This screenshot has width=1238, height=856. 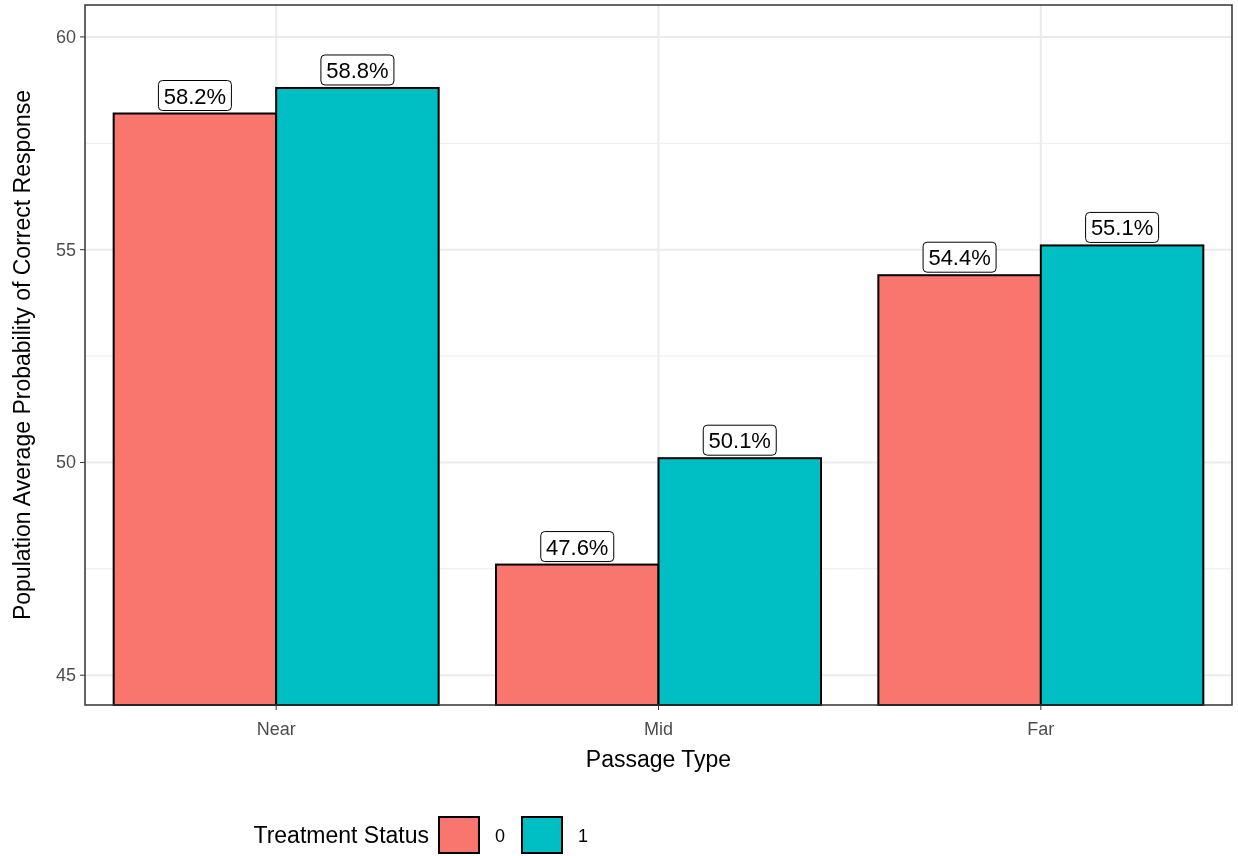 I want to click on y-tick-label: 45, so click(x=65, y=675).